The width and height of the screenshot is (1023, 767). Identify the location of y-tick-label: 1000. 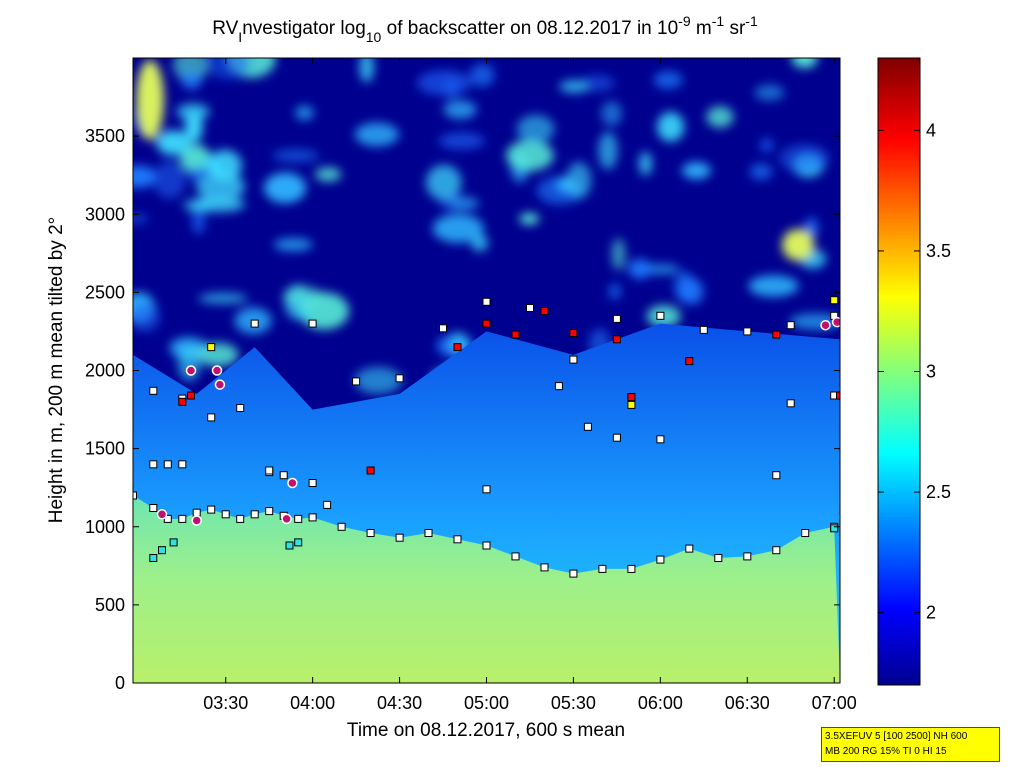
(105, 527).